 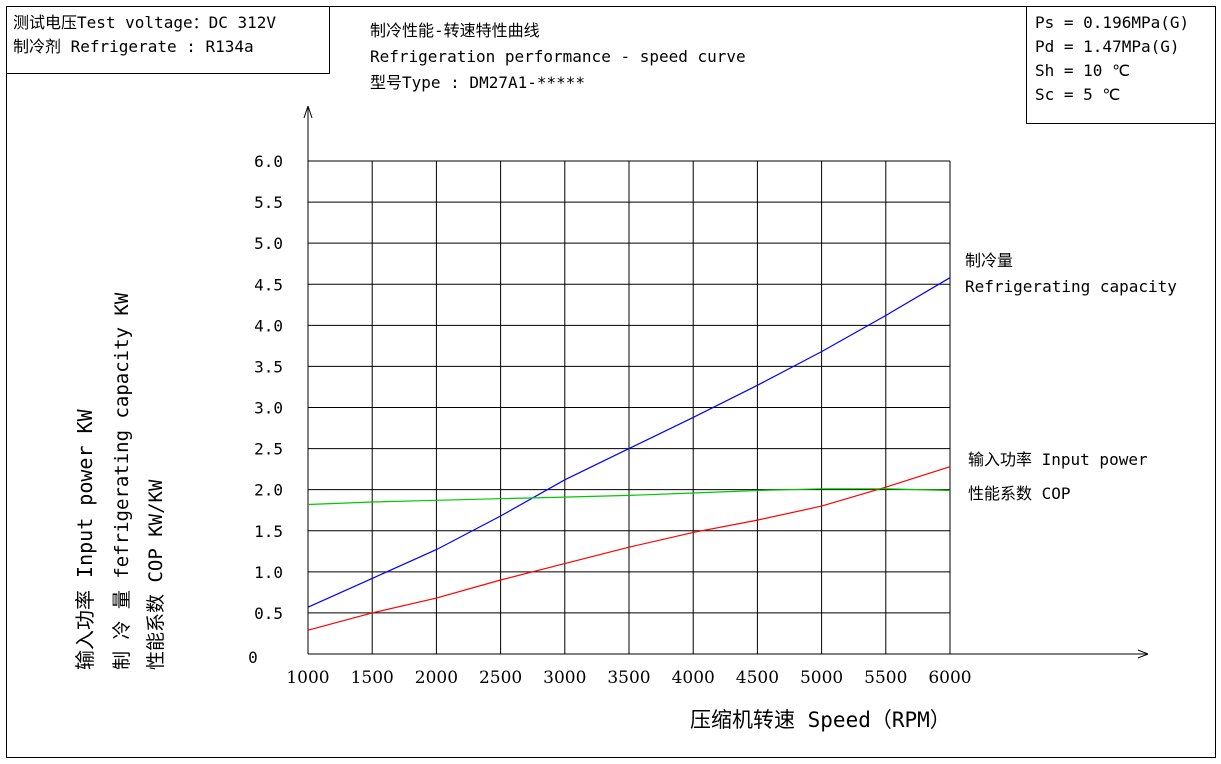 I want to click on y-tick-label: 1.5, so click(x=268, y=531).